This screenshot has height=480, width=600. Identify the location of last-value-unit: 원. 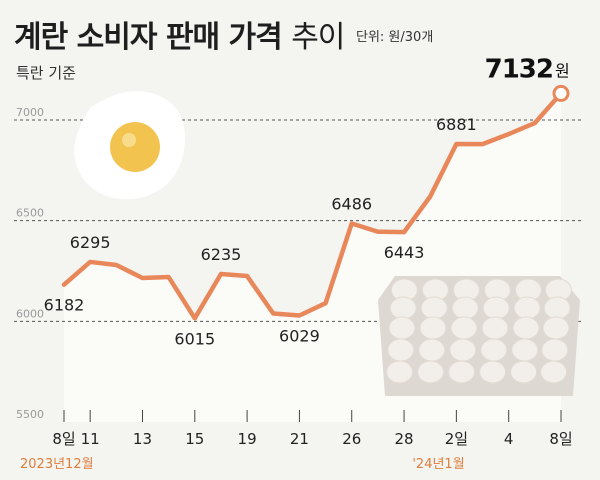
(562, 70).